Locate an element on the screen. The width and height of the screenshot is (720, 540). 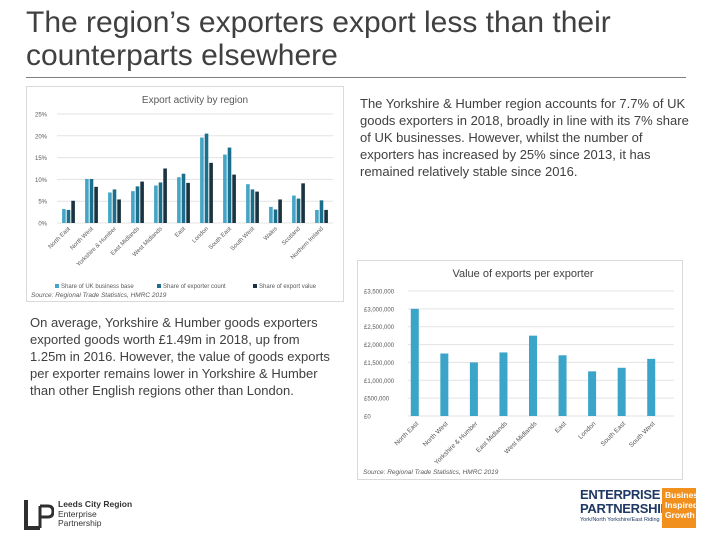
y-tick-label: £3,500,000 is located at coordinates (379, 293).